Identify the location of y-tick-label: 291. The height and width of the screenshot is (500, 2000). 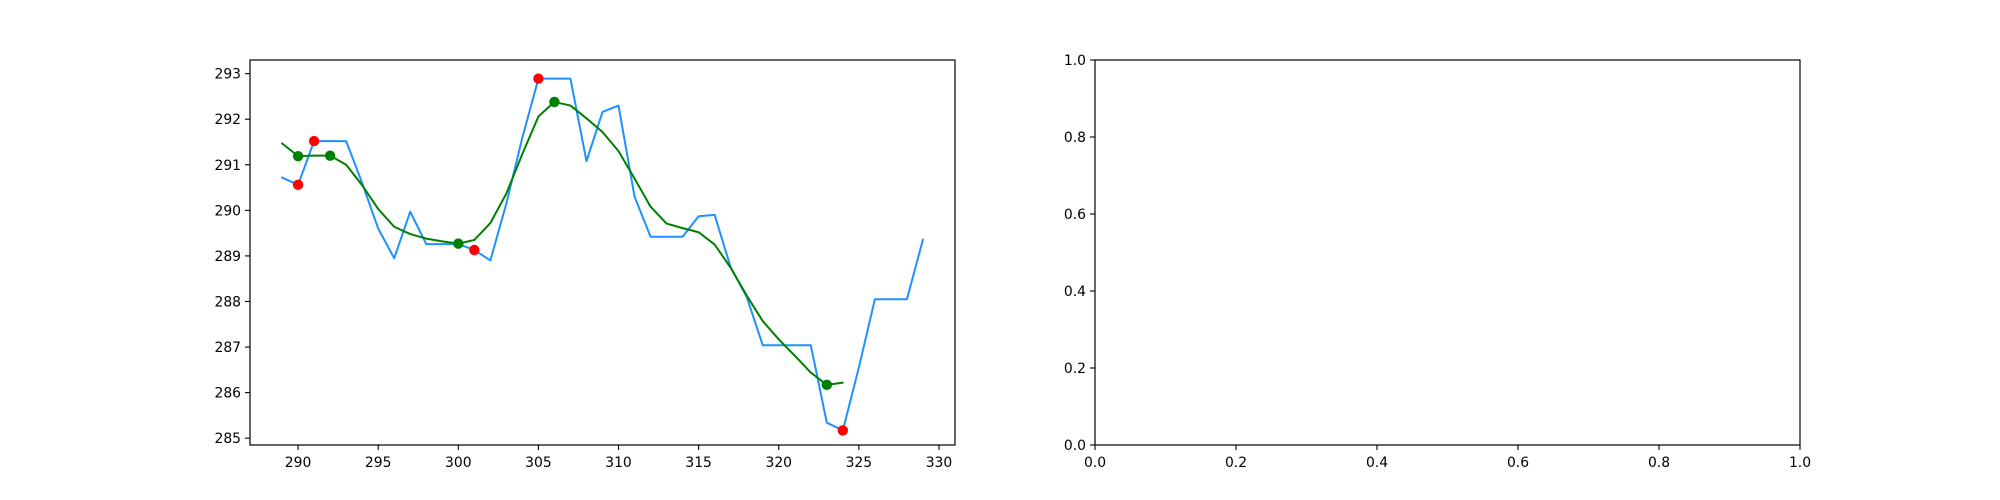
(227, 166).